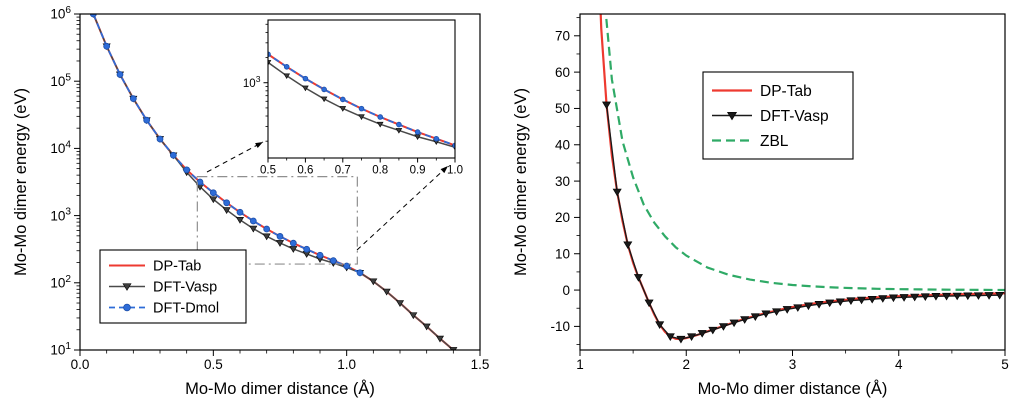 The height and width of the screenshot is (416, 1019). Describe the element at coordinates (562, 36) in the screenshot. I see `y-tick-label: 70` at that location.